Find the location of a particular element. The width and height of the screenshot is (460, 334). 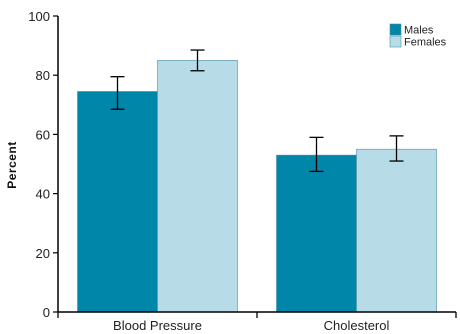

legend-swatch-females is located at coordinates (395, 41).